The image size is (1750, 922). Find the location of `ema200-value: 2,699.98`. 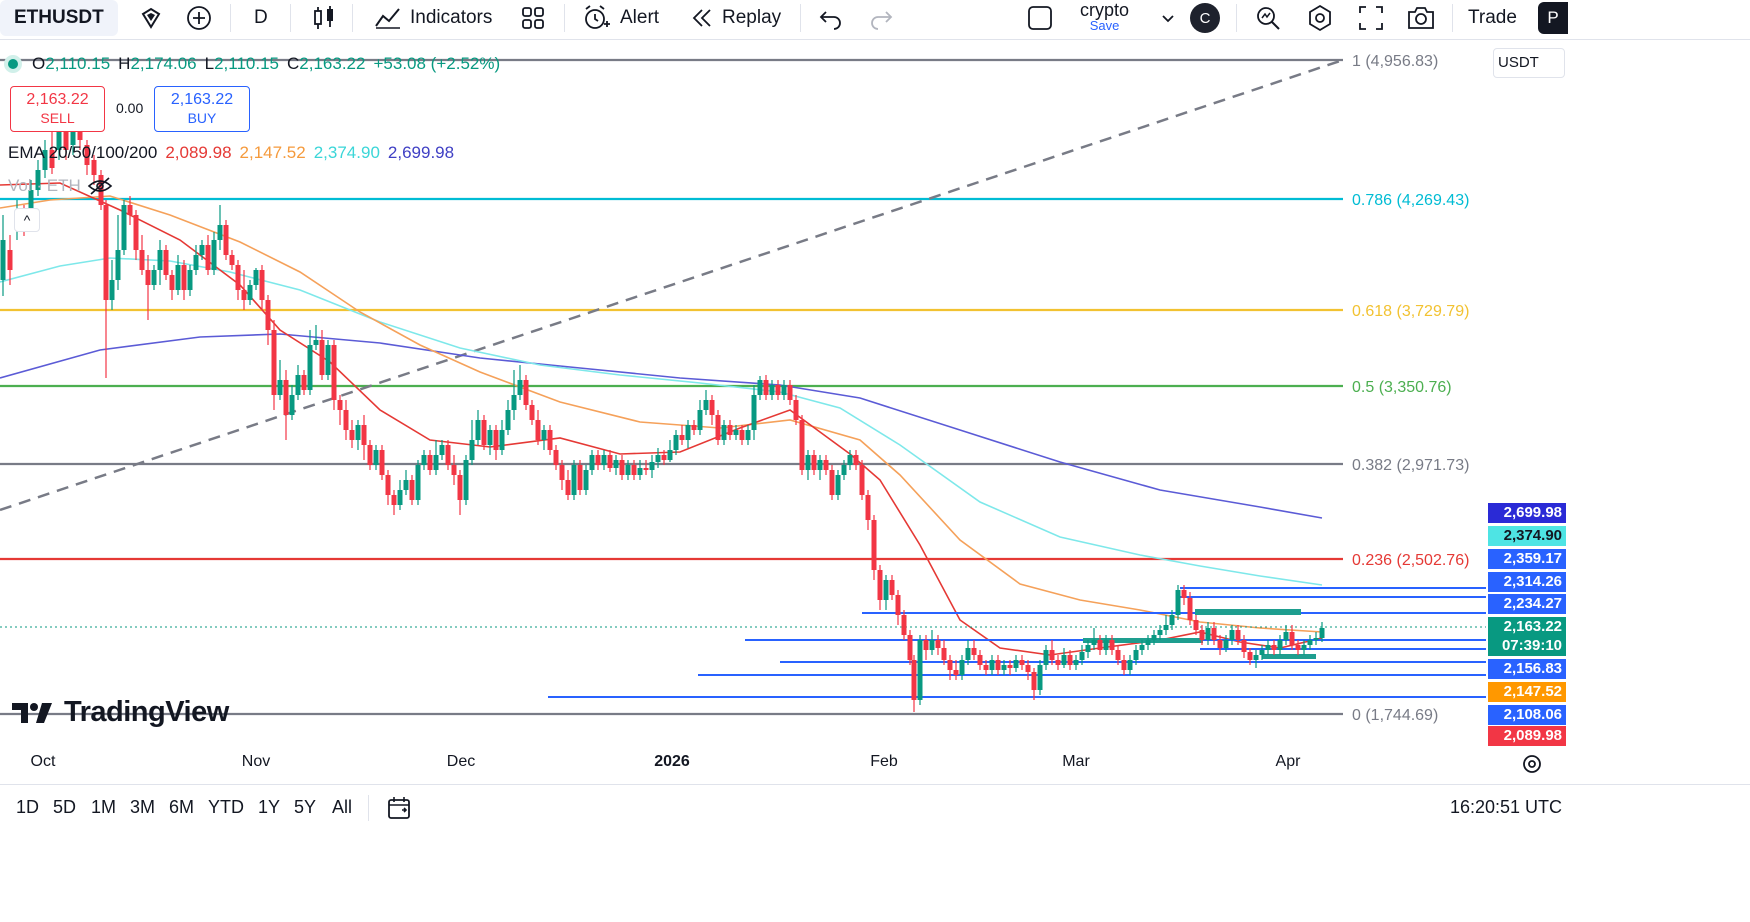

ema200-value: 2,699.98 is located at coordinates (421, 152).